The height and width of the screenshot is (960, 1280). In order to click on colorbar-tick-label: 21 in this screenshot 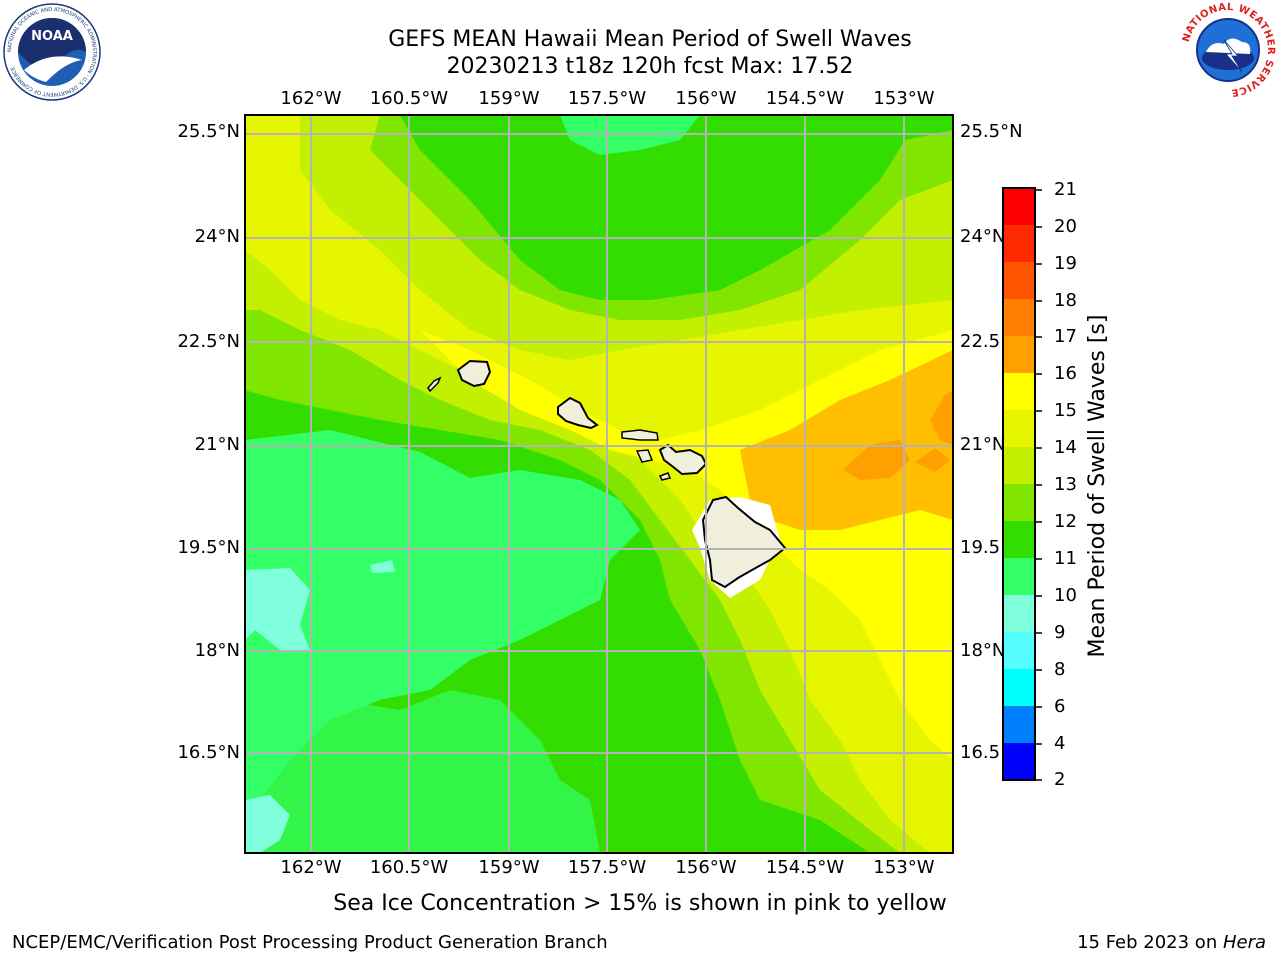, I will do `click(1065, 189)`.